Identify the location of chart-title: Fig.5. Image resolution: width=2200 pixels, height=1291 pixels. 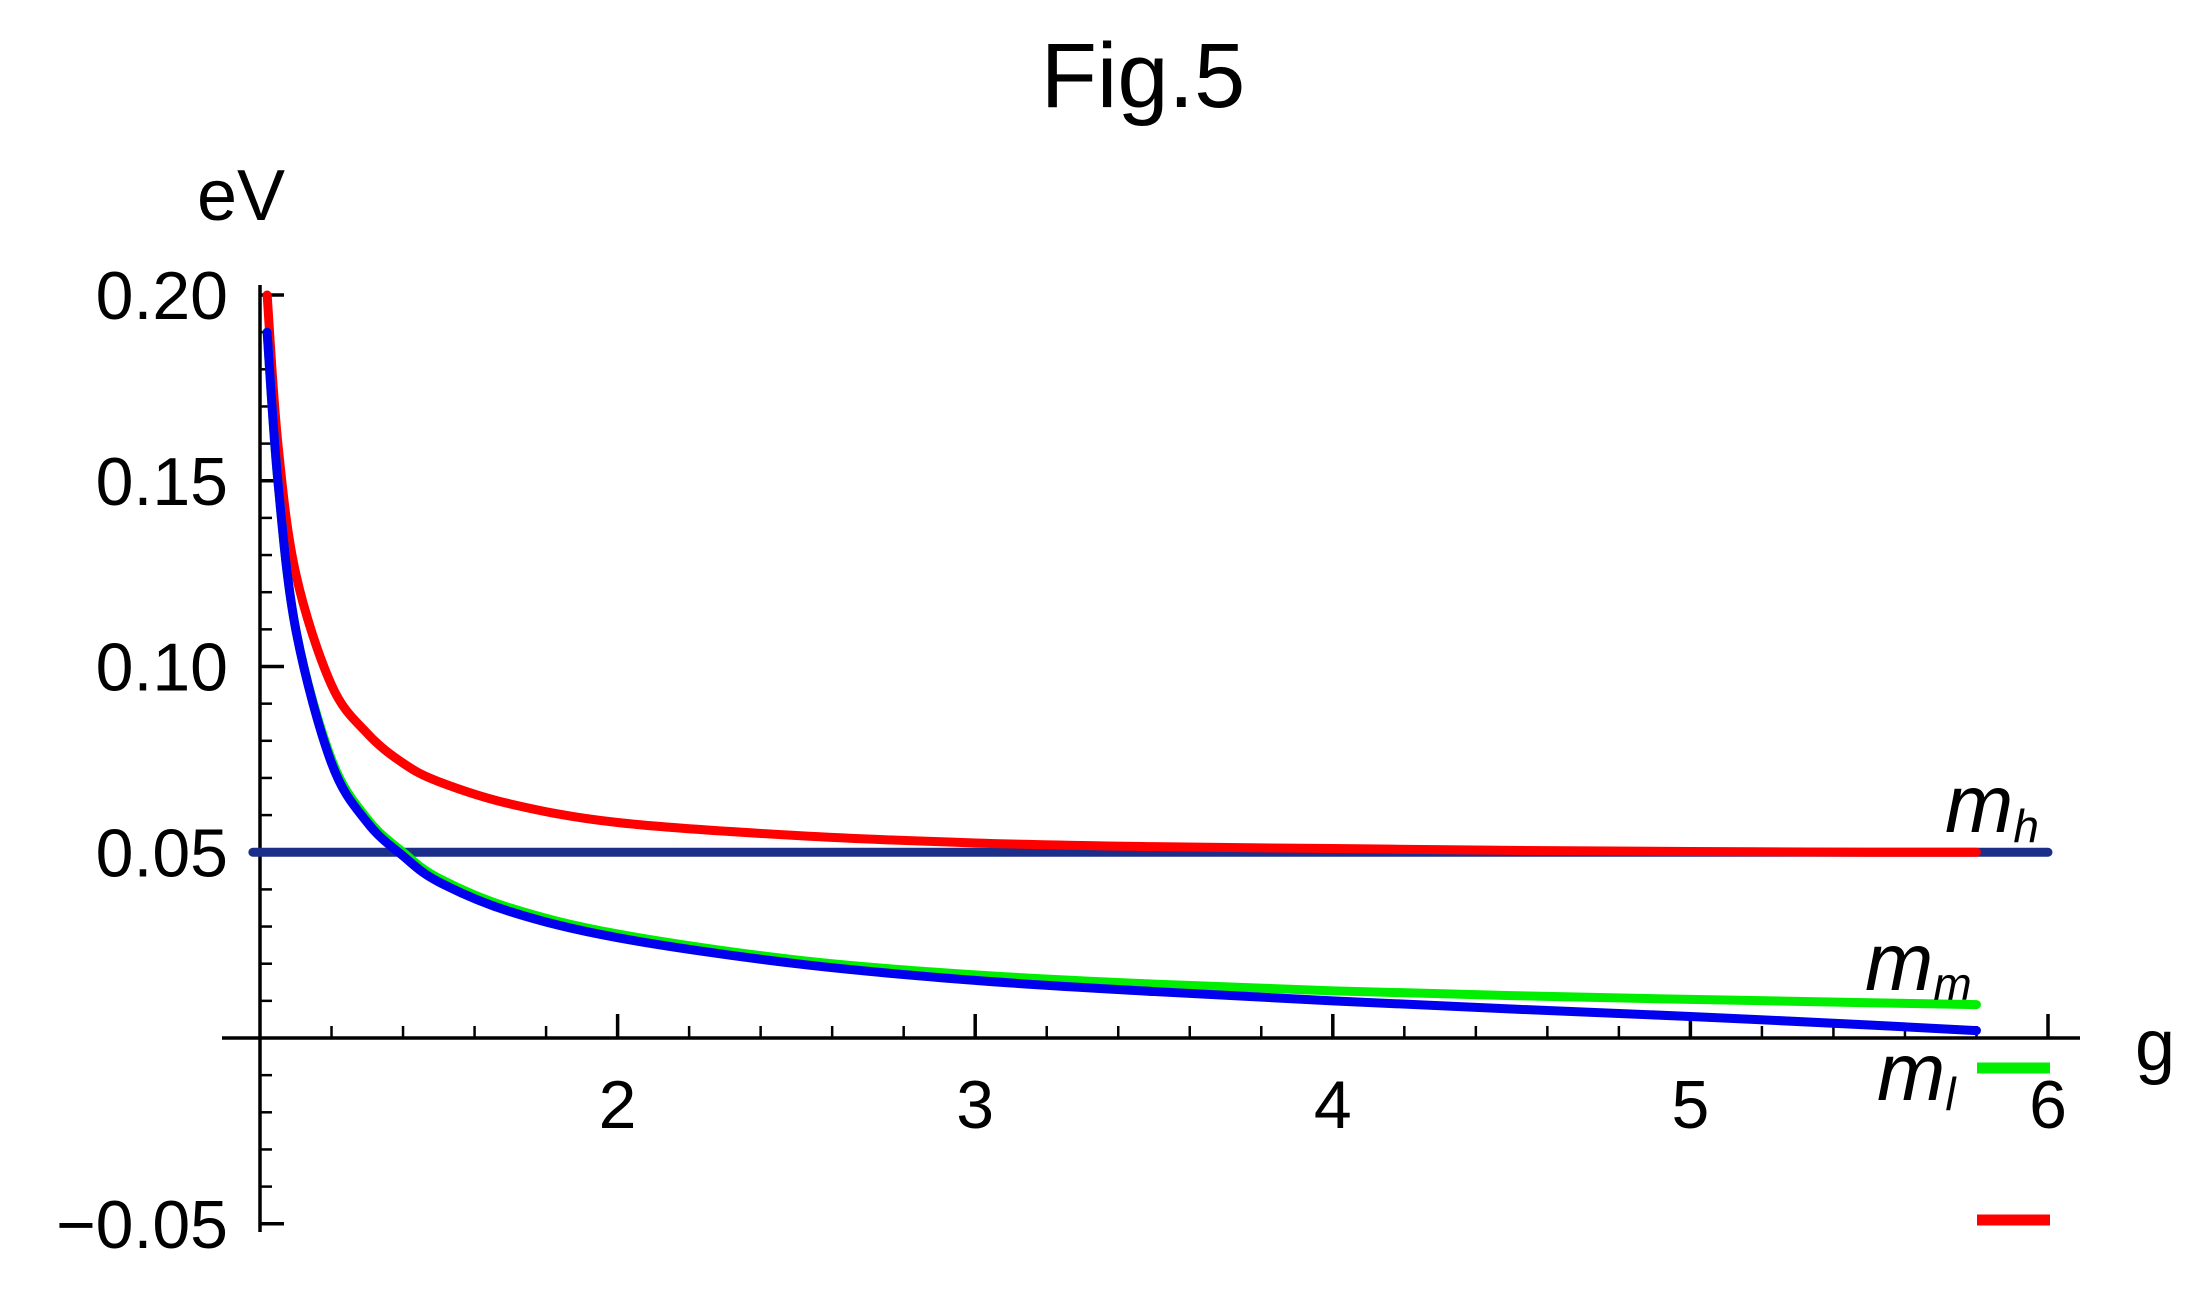
(1143, 76).